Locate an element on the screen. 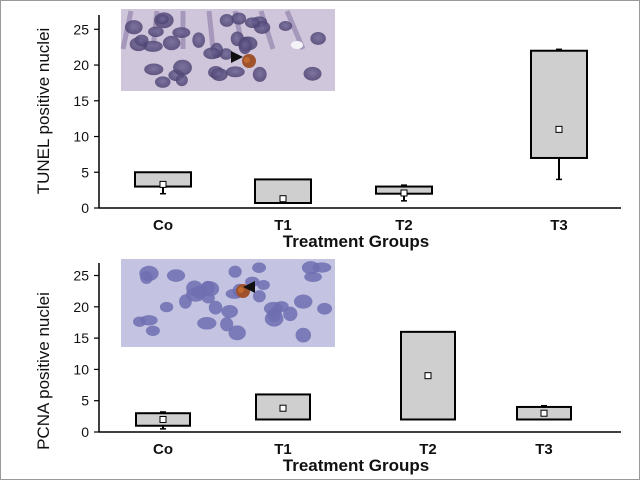 The width and height of the screenshot is (640, 480). pcna-micrograph-image is located at coordinates (228, 303).